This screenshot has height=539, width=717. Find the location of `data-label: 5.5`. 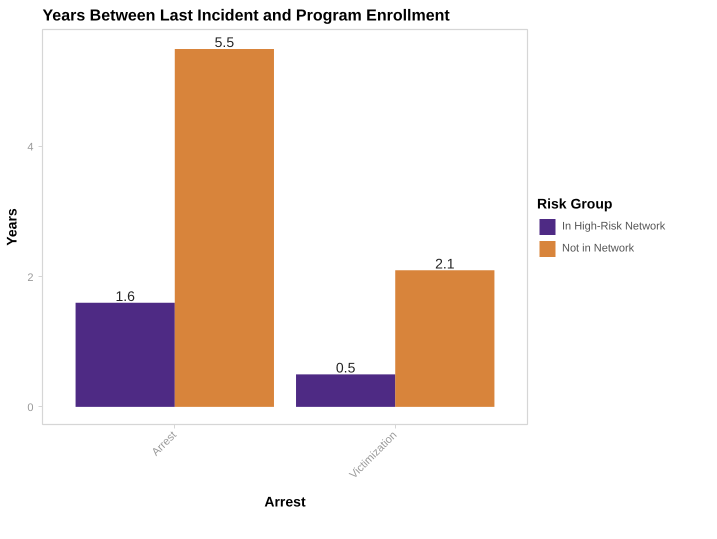

data-label: 5.5 is located at coordinates (224, 42).